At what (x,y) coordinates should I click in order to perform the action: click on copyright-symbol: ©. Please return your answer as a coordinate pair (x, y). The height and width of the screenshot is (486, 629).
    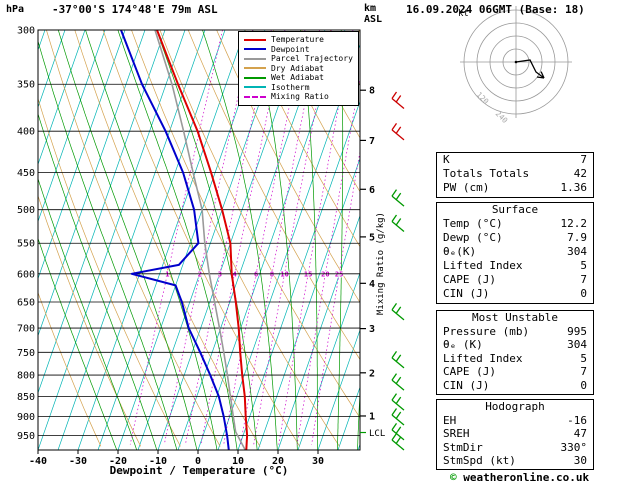
    Looking at the image, I should click on (453, 477).